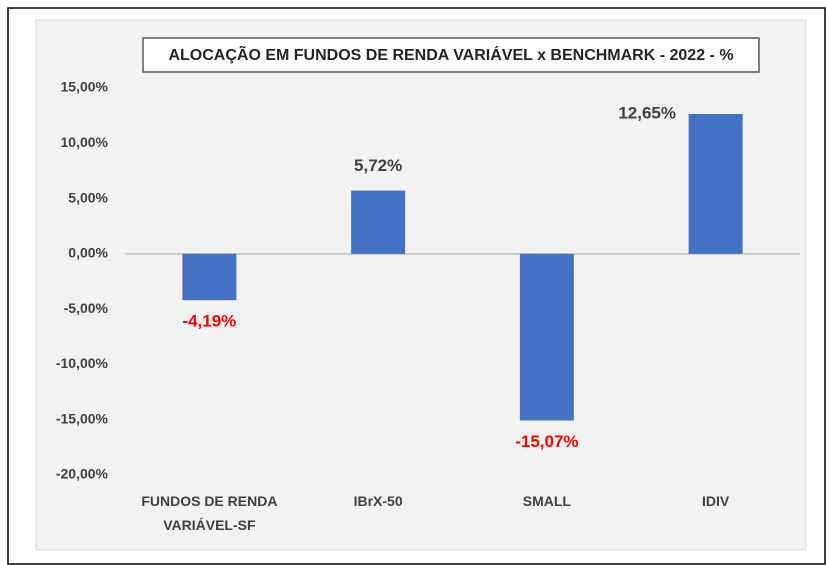  I want to click on title-box, so click(451, 55).